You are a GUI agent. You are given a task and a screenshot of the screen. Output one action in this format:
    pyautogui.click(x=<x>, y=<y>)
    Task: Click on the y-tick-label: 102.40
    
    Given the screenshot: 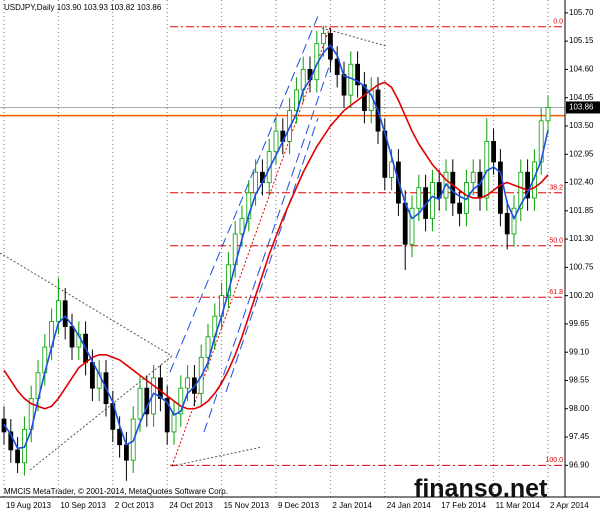 What is the action you would take?
    pyautogui.click(x=581, y=182)
    